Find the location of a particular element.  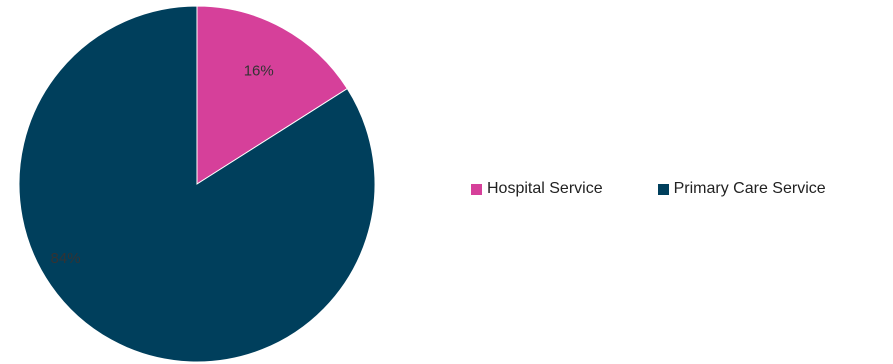

pie-slice-hospital-service is located at coordinates (272, 95).